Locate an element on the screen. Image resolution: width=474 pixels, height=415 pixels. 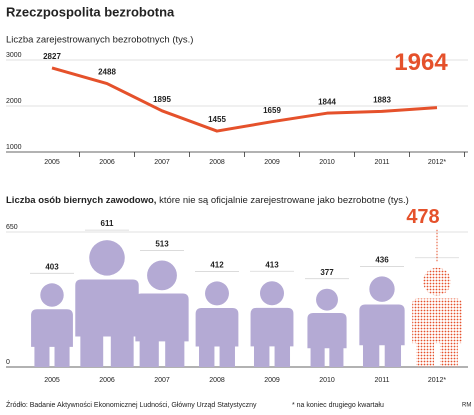
data-label: 1659 is located at coordinates (272, 110).